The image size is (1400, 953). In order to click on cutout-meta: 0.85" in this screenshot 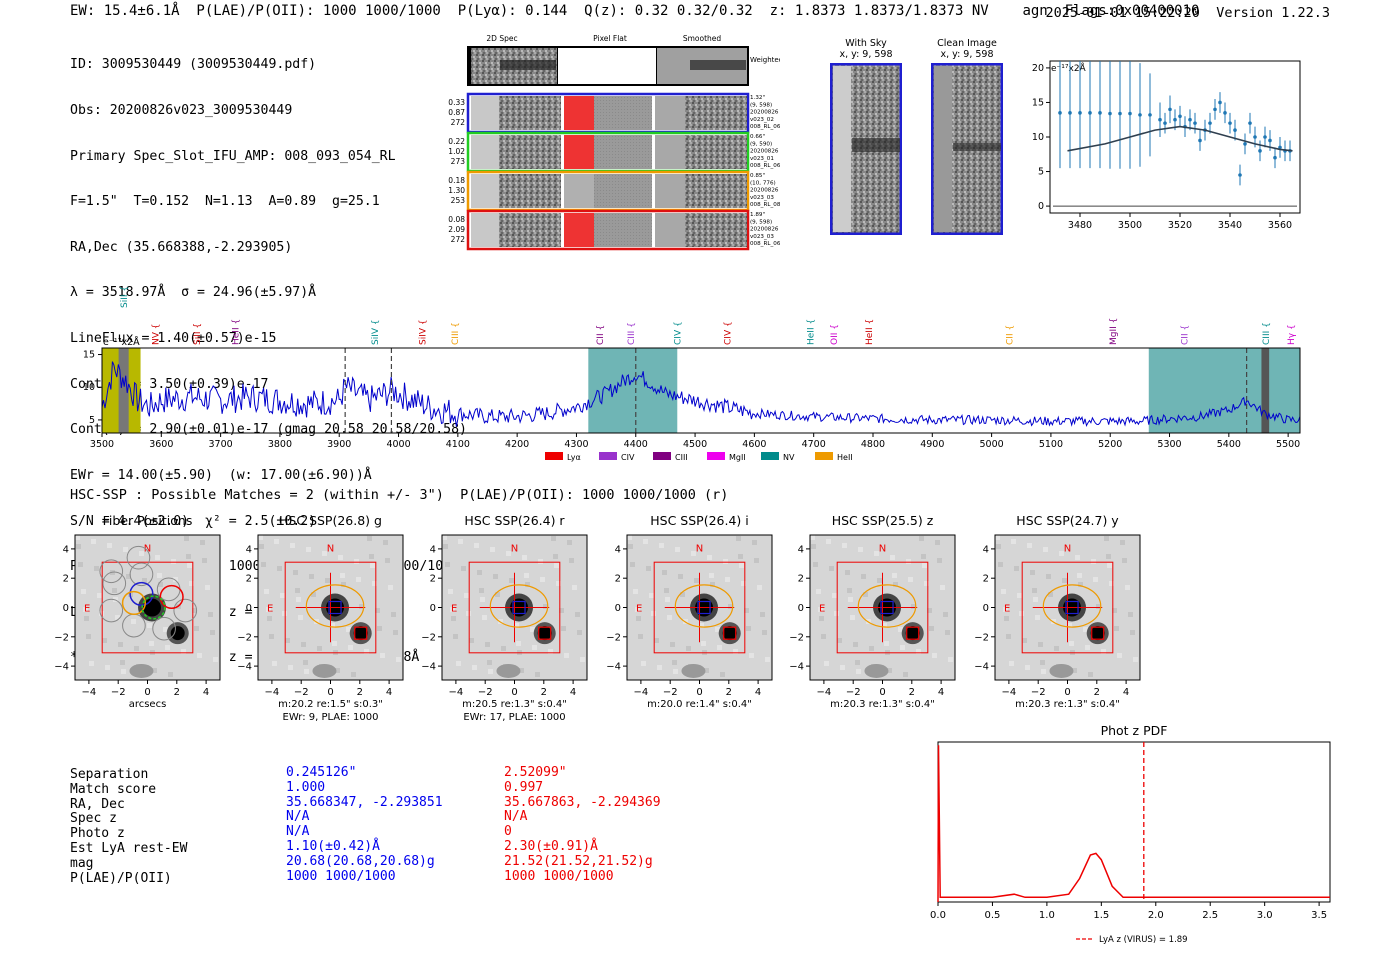, I will do `click(757, 176)`.